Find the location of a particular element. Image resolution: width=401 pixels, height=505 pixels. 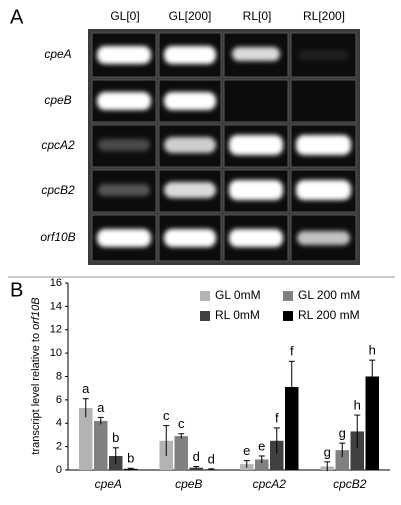

y-tick-label: 12 is located at coordinates (56, 330).